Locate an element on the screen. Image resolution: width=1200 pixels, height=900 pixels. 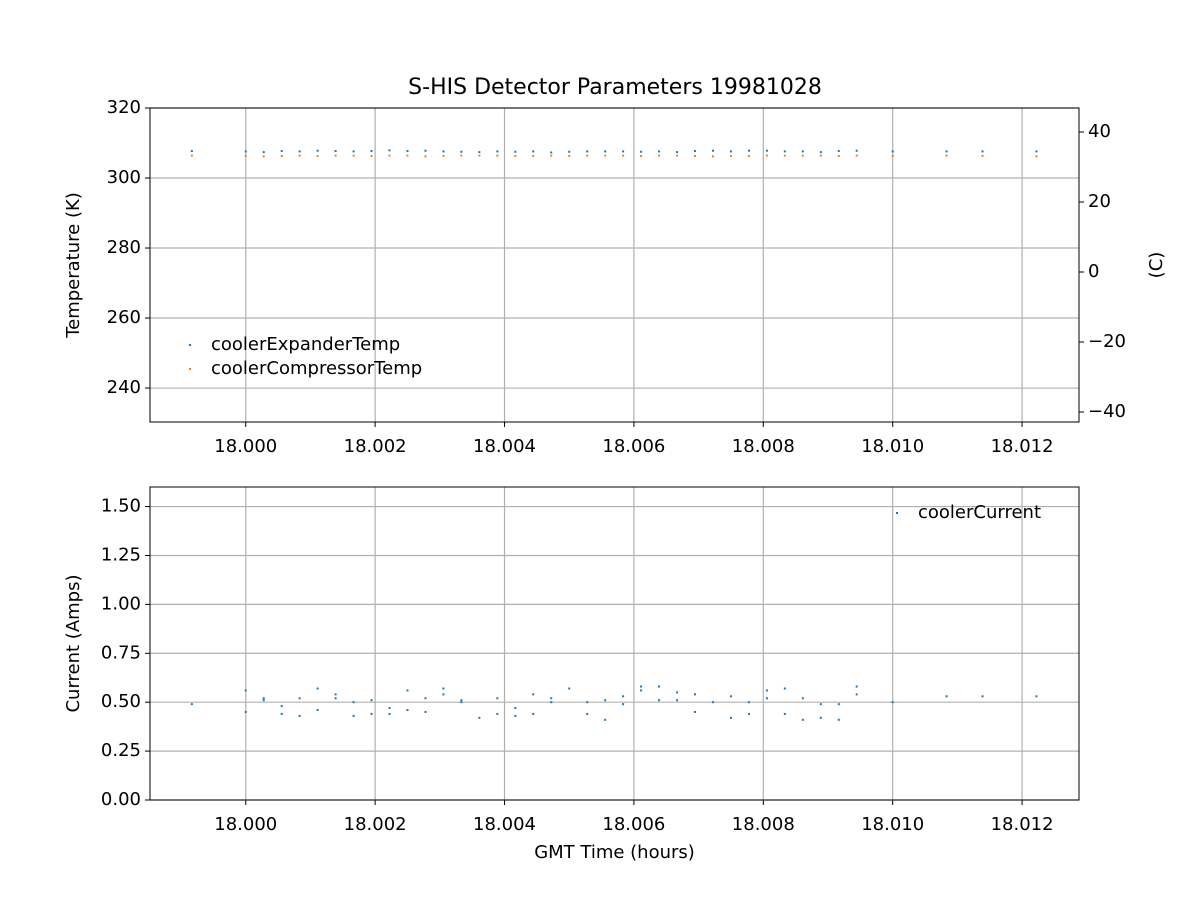
y-tick-label: 1.00 is located at coordinates (121, 603).